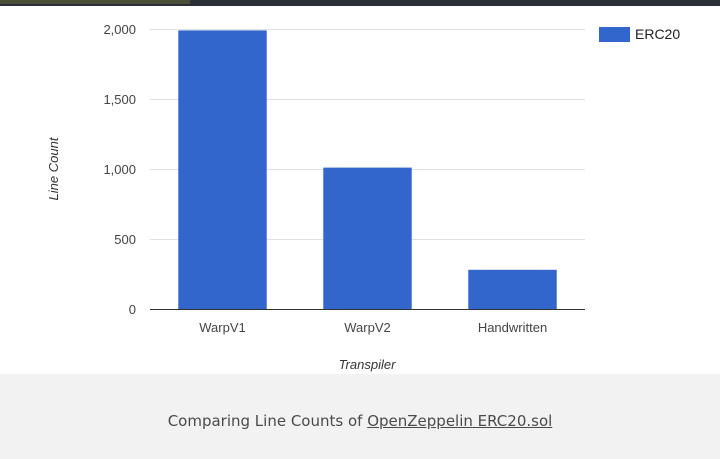  Describe the element at coordinates (132, 309) in the screenshot. I see `y-tick-label: 0` at that location.